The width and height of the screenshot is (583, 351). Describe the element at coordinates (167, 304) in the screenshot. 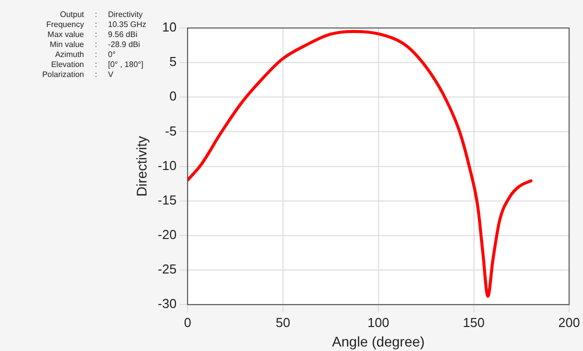

I see `y-tick-label: -30` at that location.